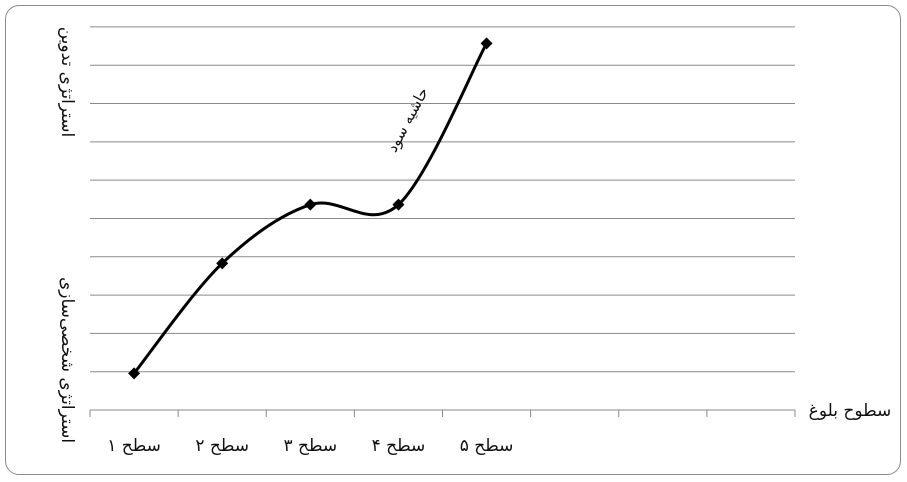 The image size is (907, 482). I want to click on x-tick-label: سطح ۲, so click(222, 446).